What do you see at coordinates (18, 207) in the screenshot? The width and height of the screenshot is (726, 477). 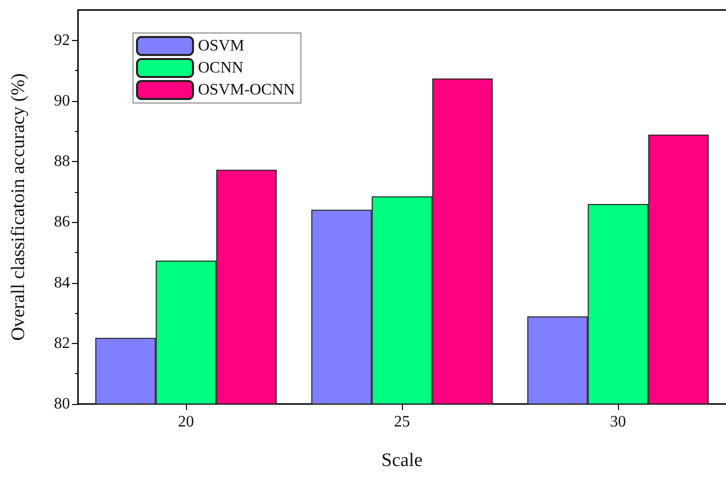 I see `y-axis-title: Overall classificatoin accuracy (%)` at bounding box center [18, 207].